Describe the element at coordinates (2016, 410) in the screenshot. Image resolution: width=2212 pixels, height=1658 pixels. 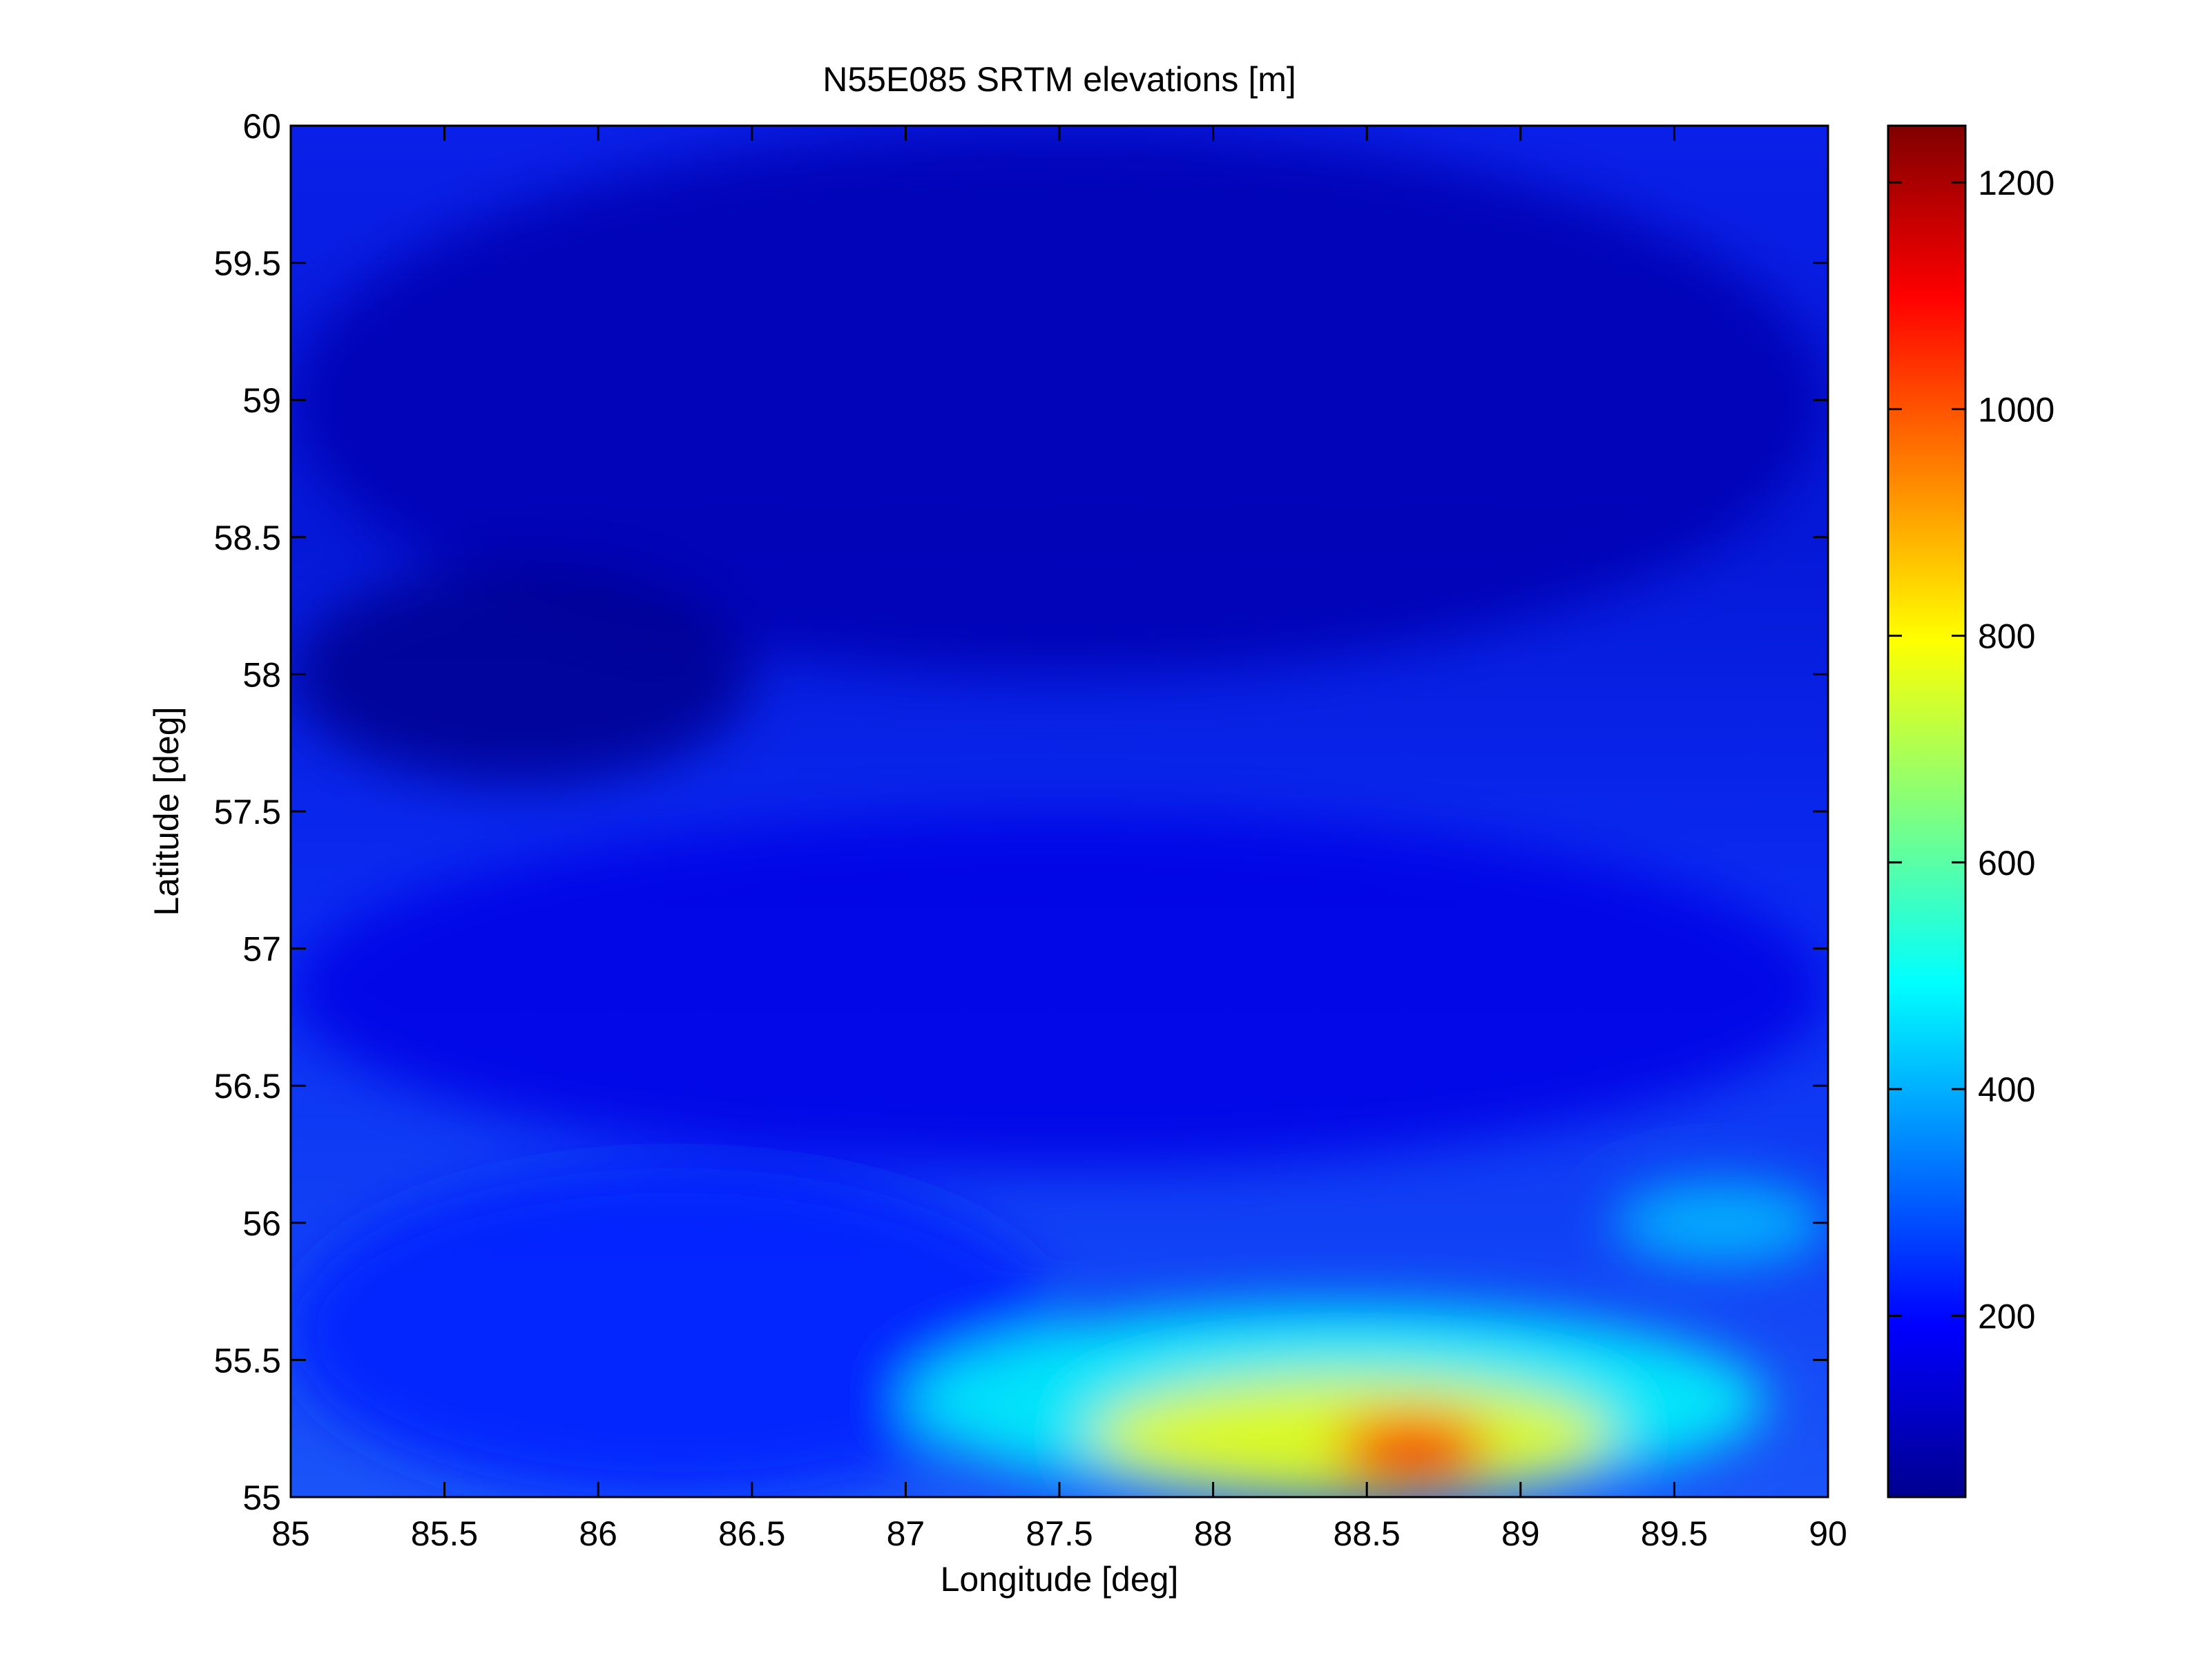
I see `colorbar-tick-label: 1000` at that location.